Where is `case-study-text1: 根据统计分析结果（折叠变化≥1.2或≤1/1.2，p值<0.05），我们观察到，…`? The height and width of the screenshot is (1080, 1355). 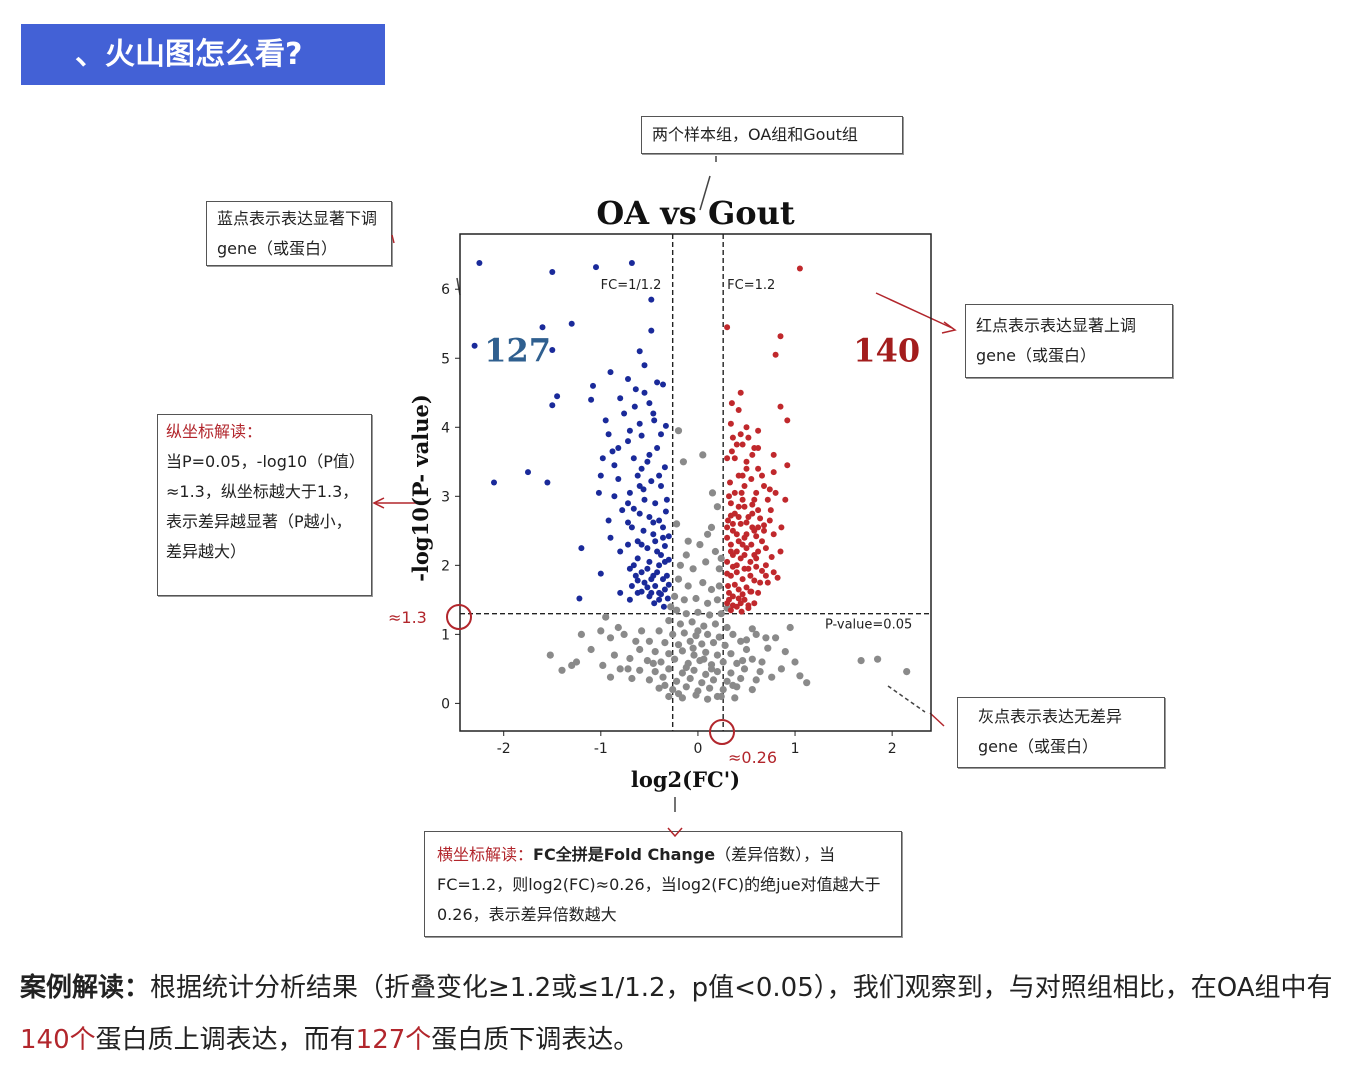
case-study-text1: 根据统计分析结果（折叠变化≥1.2或≤1/1.2，p值<0.05），我们观察到，… is located at coordinates (741, 988).